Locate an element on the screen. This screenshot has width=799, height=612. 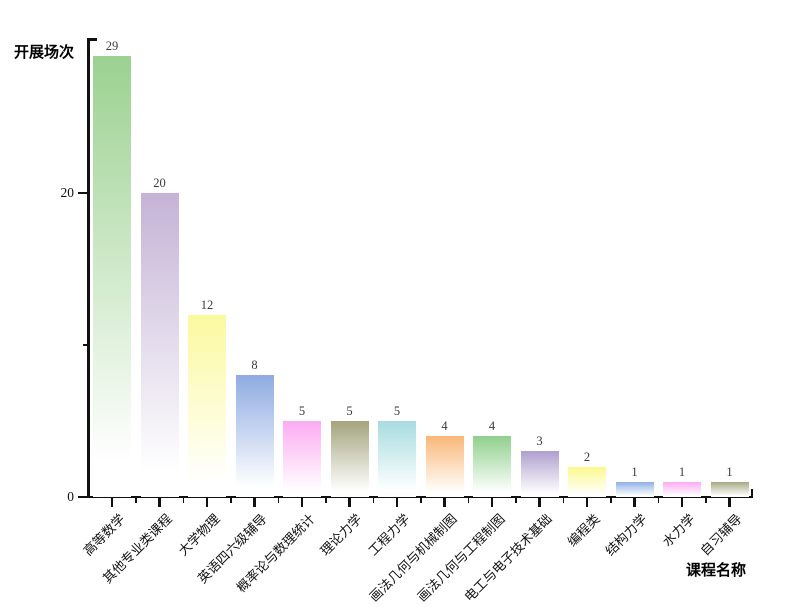
x-tick-label: 电工与电子技术基础 is located at coordinates (508, 558).